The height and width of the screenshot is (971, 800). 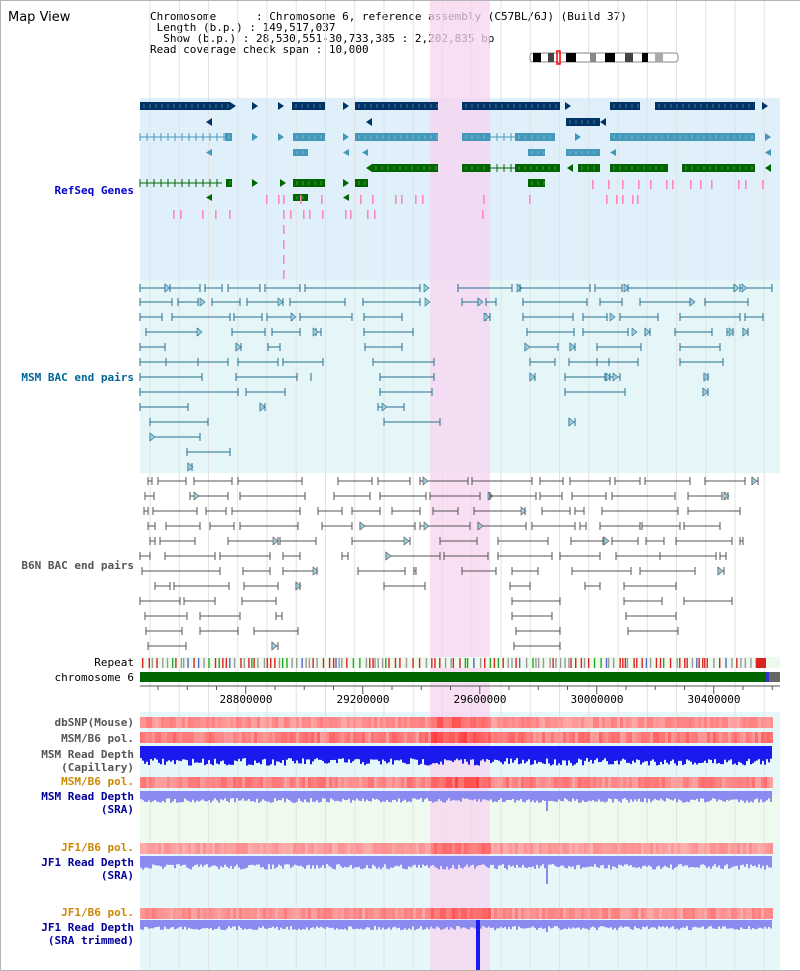 What do you see at coordinates (87, 796) in the screenshot?
I see `track-label-msm-depth-sra: MSM Read Depth` at bounding box center [87, 796].